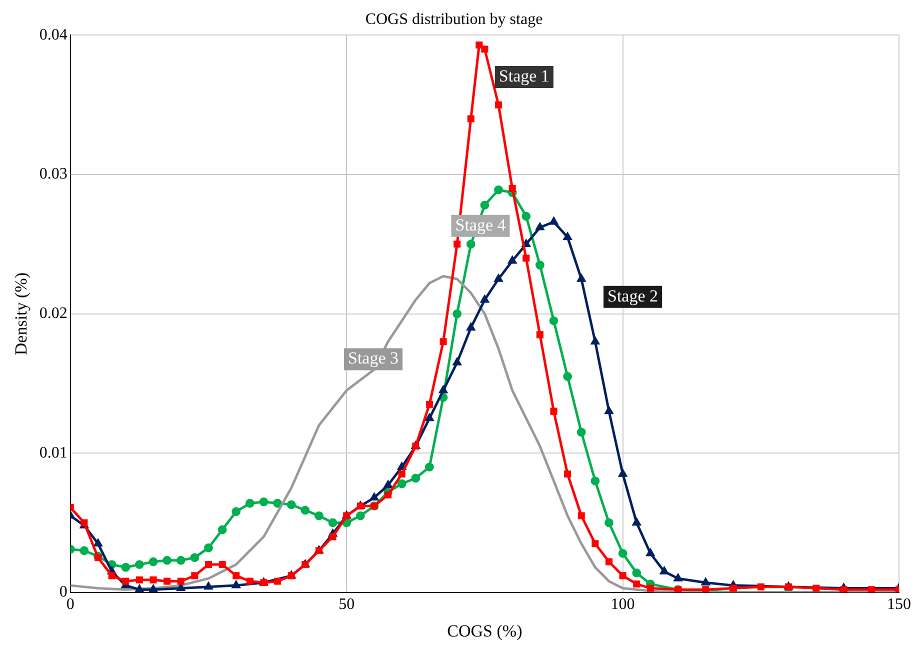  Describe the element at coordinates (21, 314) in the screenshot. I see `y-axis-title: Density (%)` at that location.